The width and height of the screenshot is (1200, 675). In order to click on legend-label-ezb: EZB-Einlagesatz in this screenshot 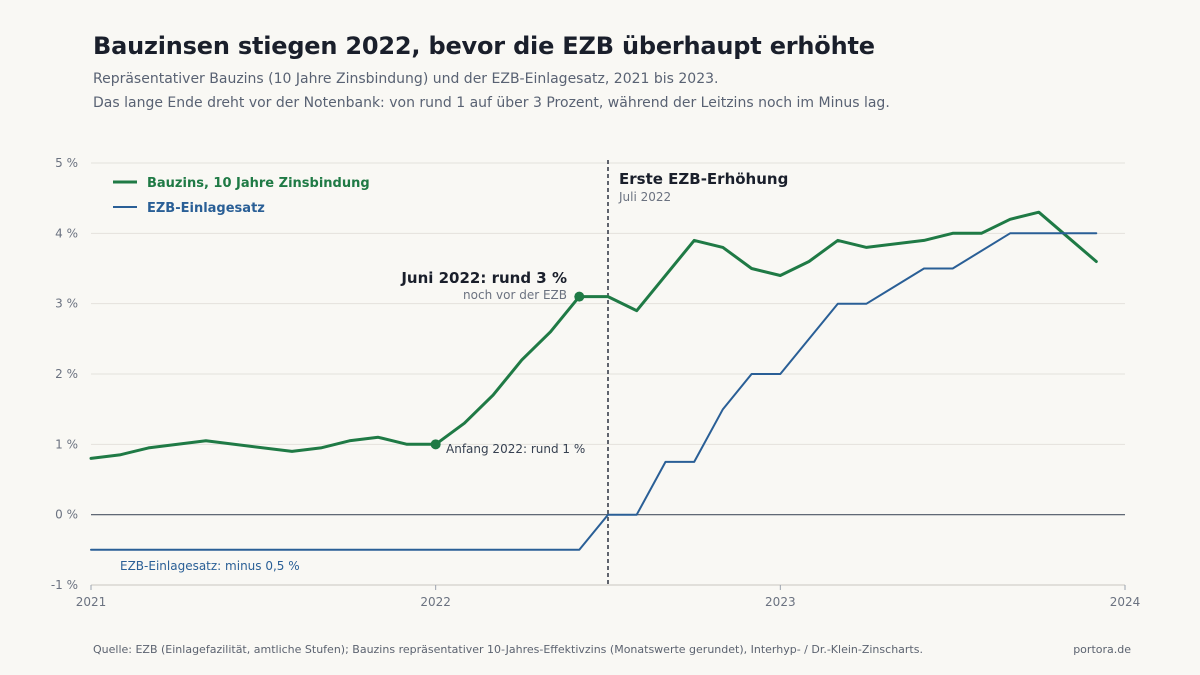, I will do `click(206, 208)`.